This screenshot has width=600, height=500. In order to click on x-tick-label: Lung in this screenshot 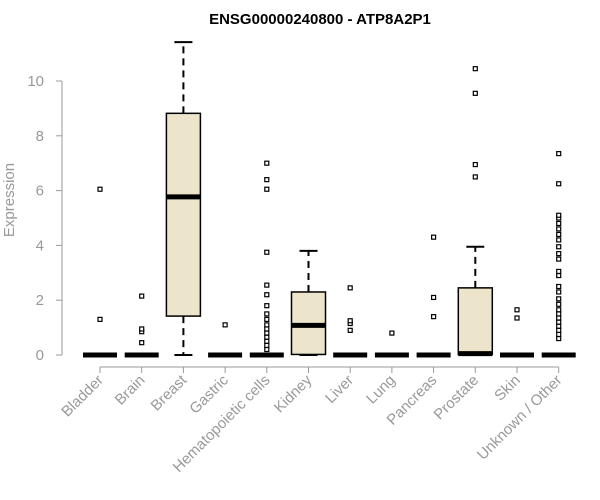, I will do `click(381, 390)`.